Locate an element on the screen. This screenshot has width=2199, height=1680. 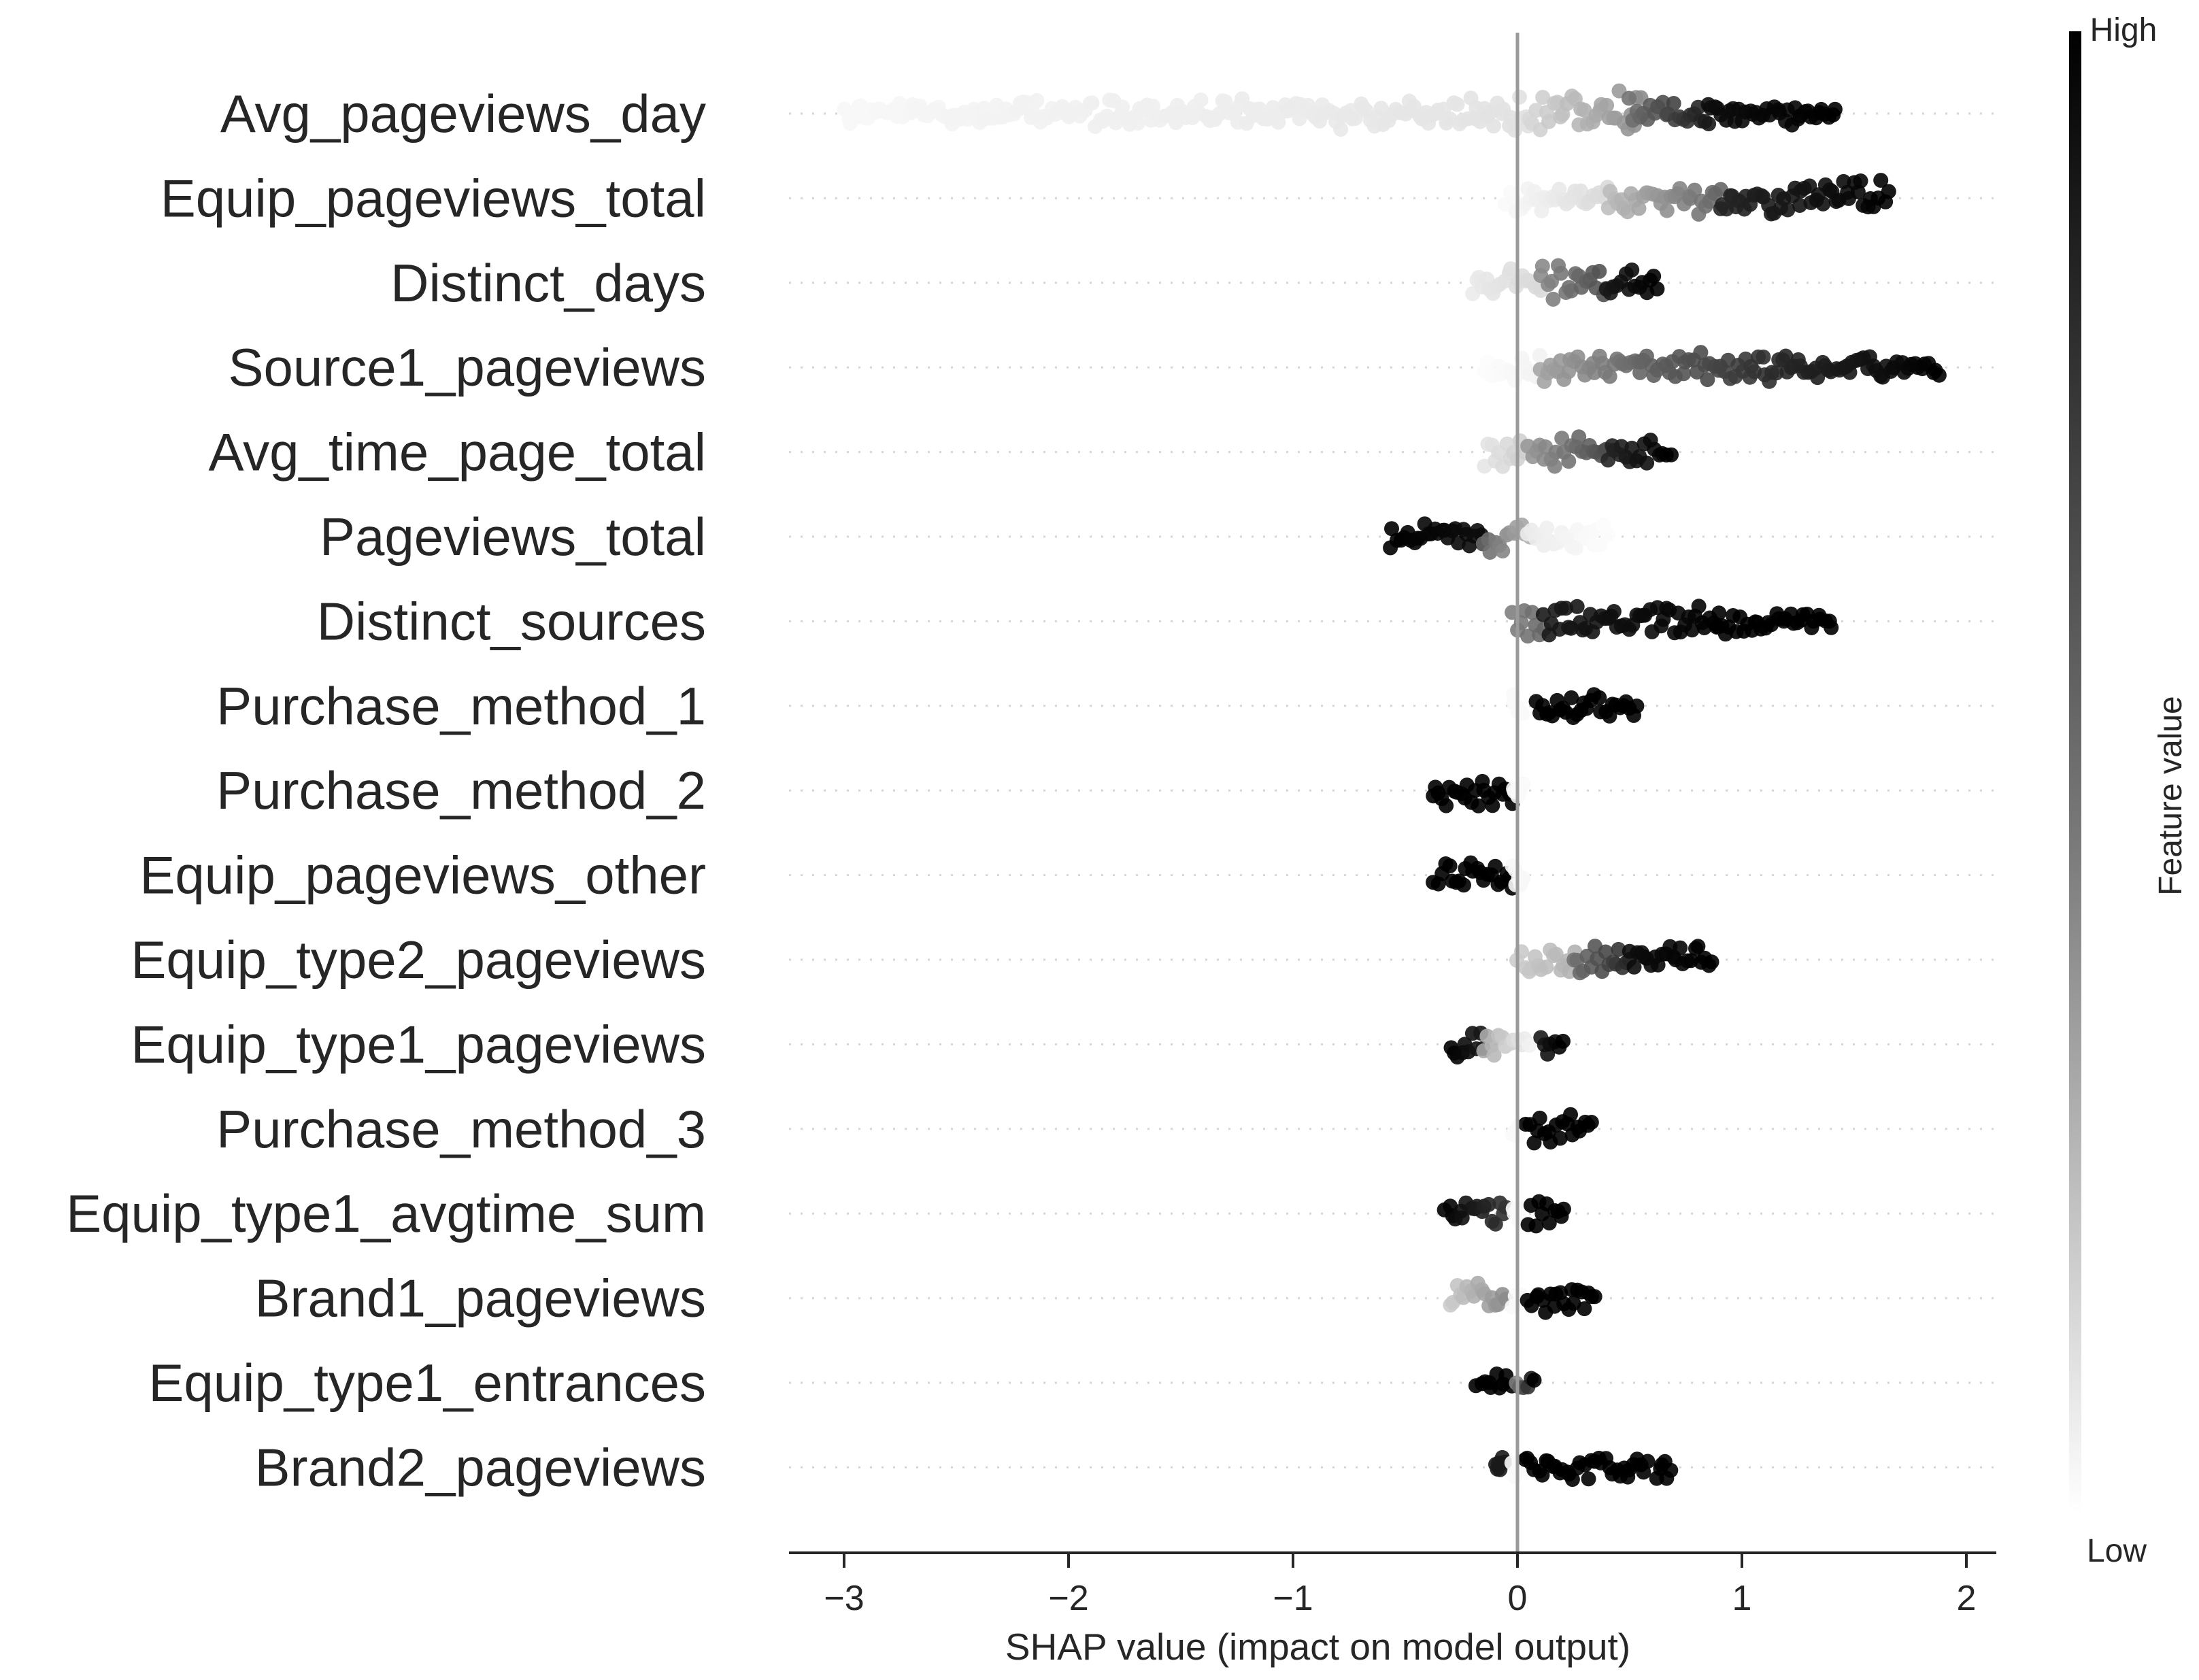
colorbar-title: Feature value is located at coordinates (2171, 796).